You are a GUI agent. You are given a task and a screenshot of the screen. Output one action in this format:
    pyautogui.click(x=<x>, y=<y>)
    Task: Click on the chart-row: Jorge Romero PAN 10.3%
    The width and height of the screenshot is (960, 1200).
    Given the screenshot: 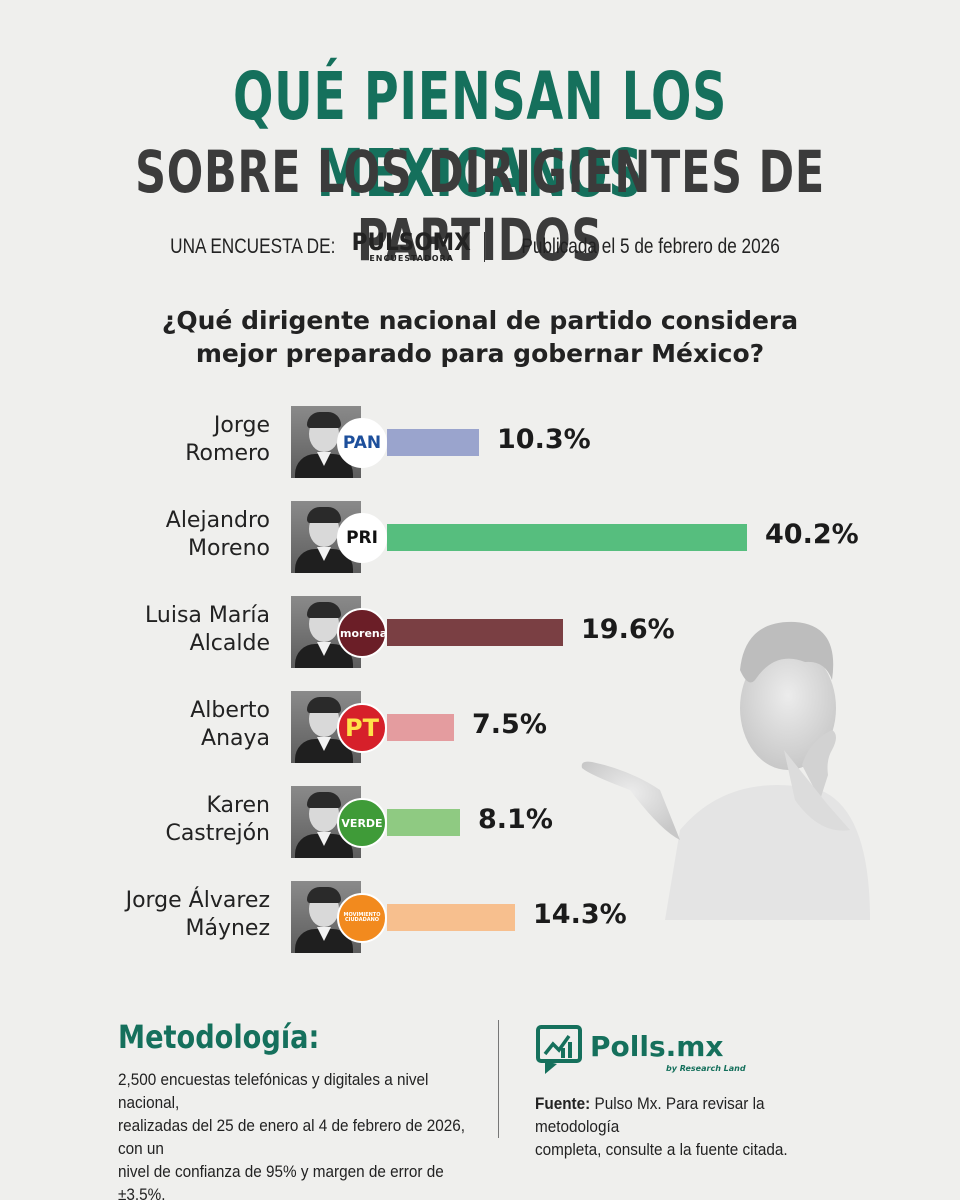 What is the action you would take?
    pyautogui.click(x=480, y=442)
    